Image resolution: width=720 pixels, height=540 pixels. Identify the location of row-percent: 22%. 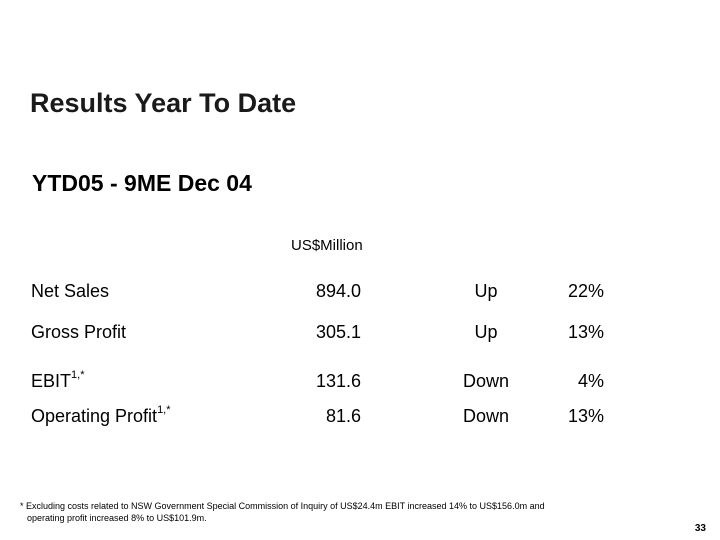
(585, 291).